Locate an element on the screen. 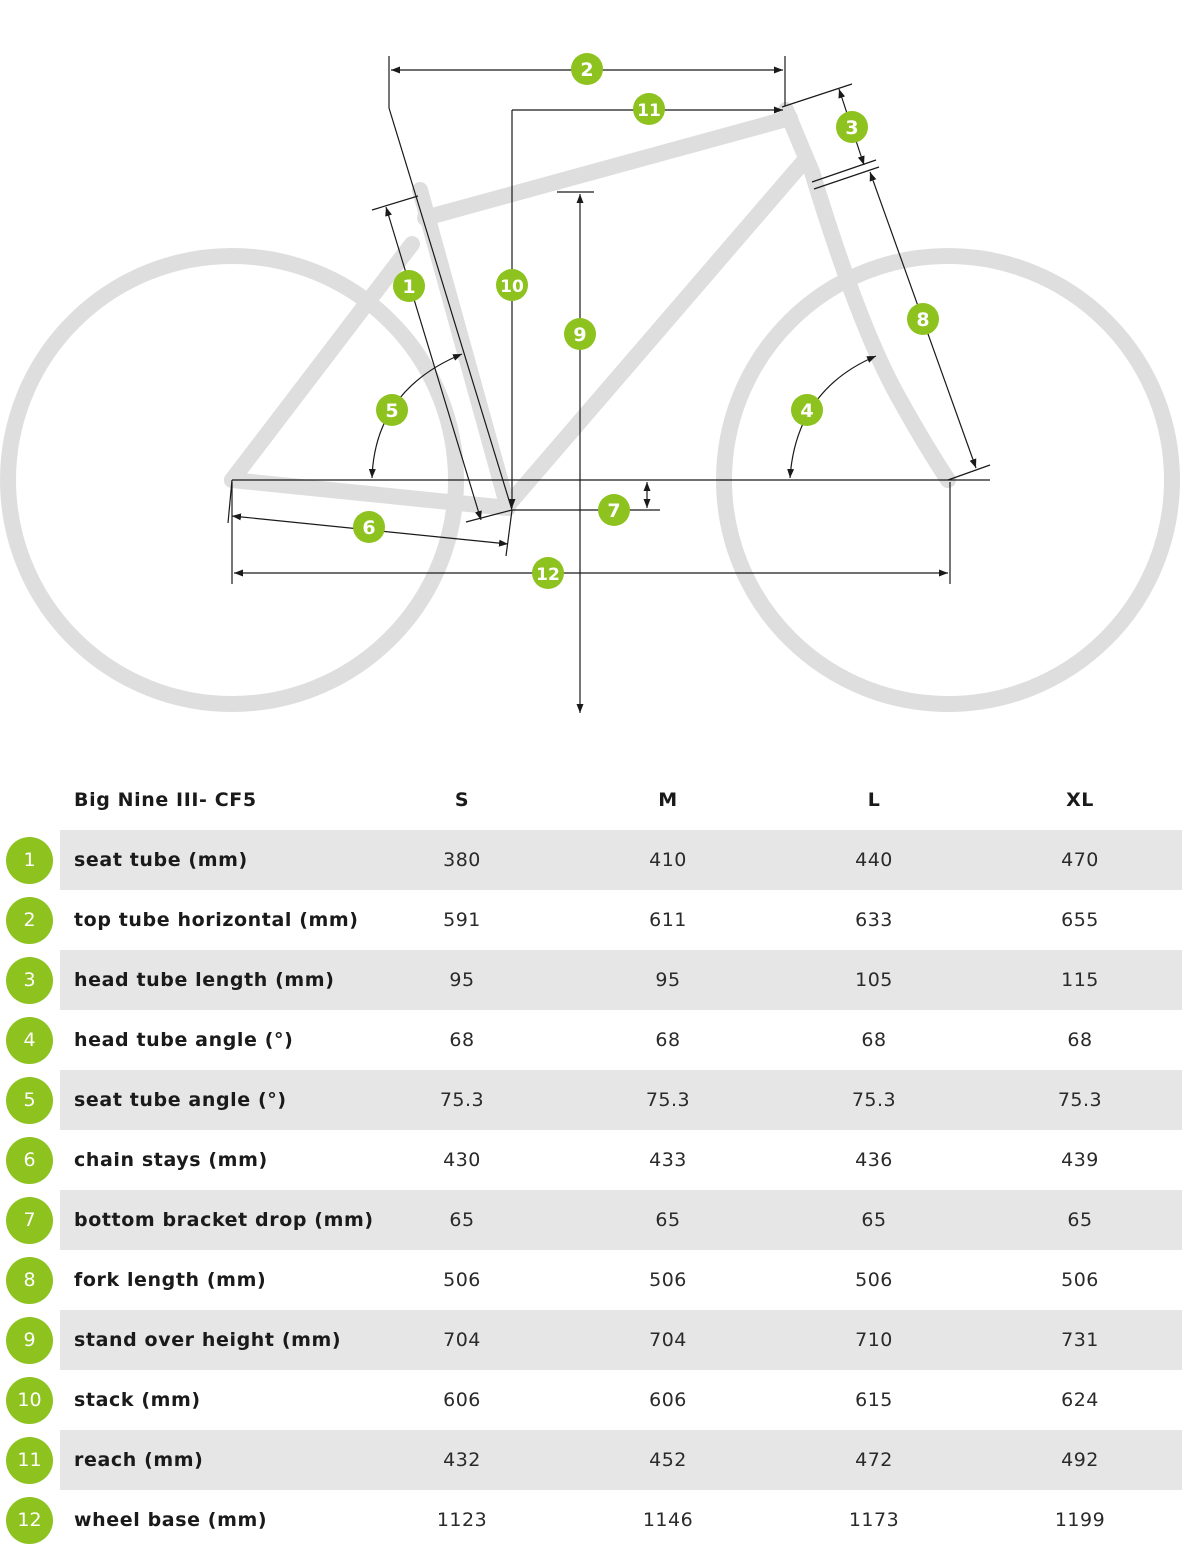  value-l: 506 is located at coordinates (874, 1280).